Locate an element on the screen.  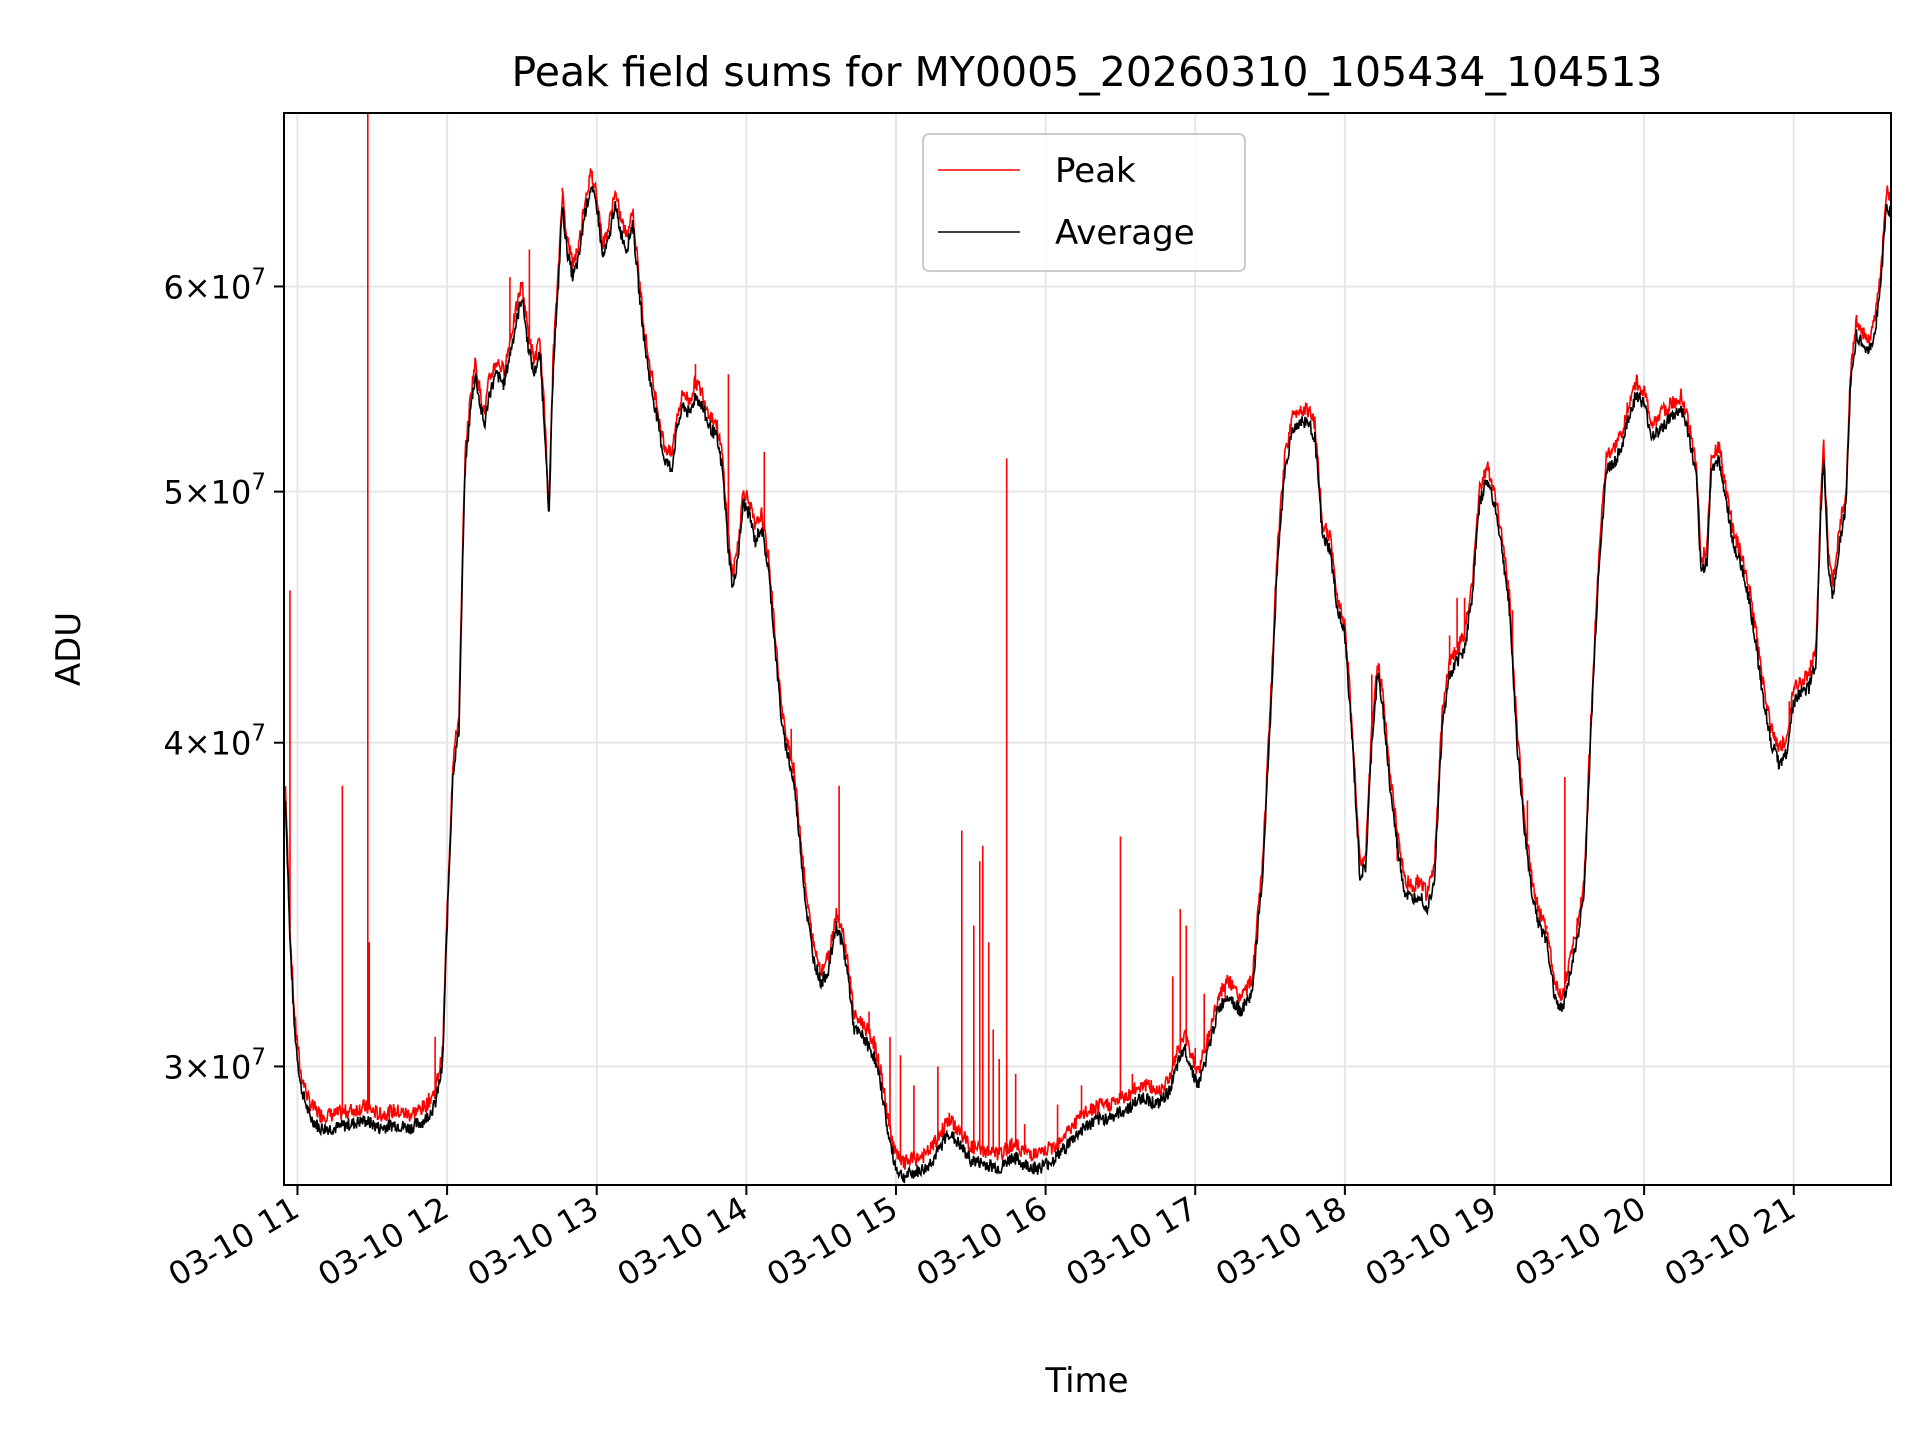
x-tick-label: 03-10 18 is located at coordinates (1281, 1241).